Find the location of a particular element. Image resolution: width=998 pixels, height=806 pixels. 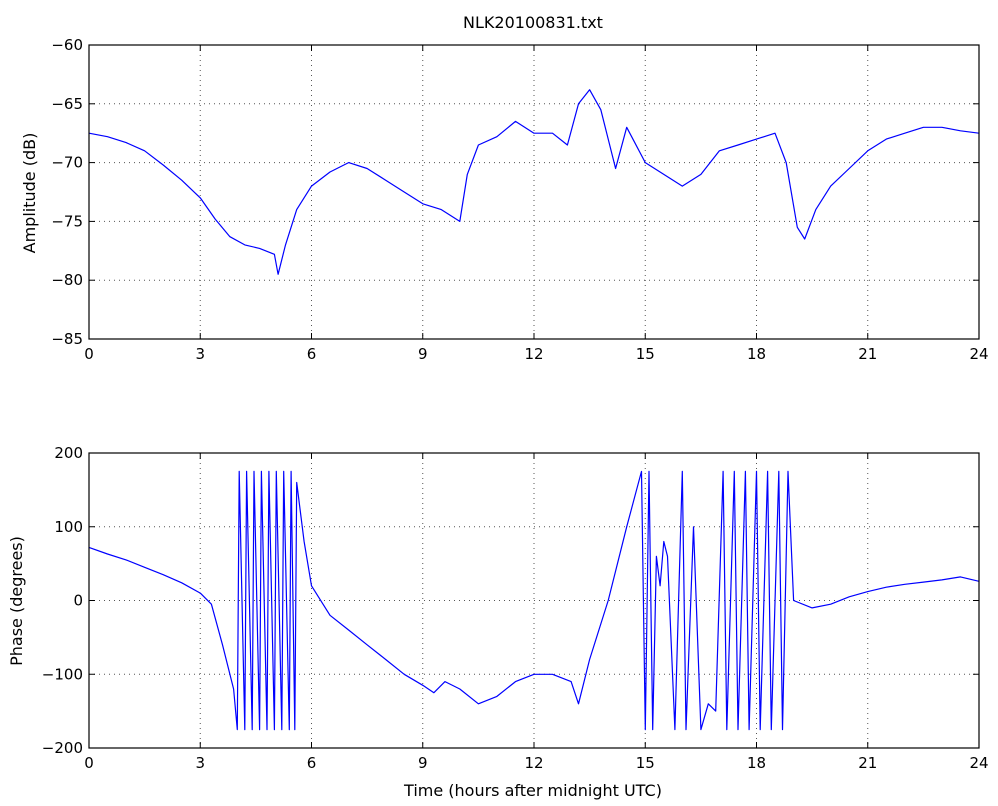

amplitude-y-axis-label: Amplitude (dB) is located at coordinates (29, 193).